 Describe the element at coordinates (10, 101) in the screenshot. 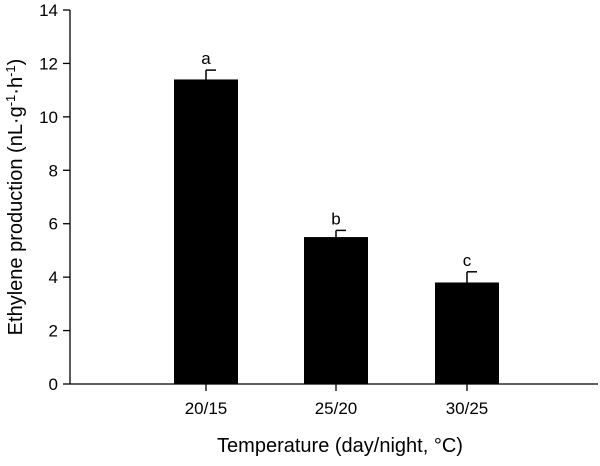

I see `y-axis-title-sup1: -1` at that location.